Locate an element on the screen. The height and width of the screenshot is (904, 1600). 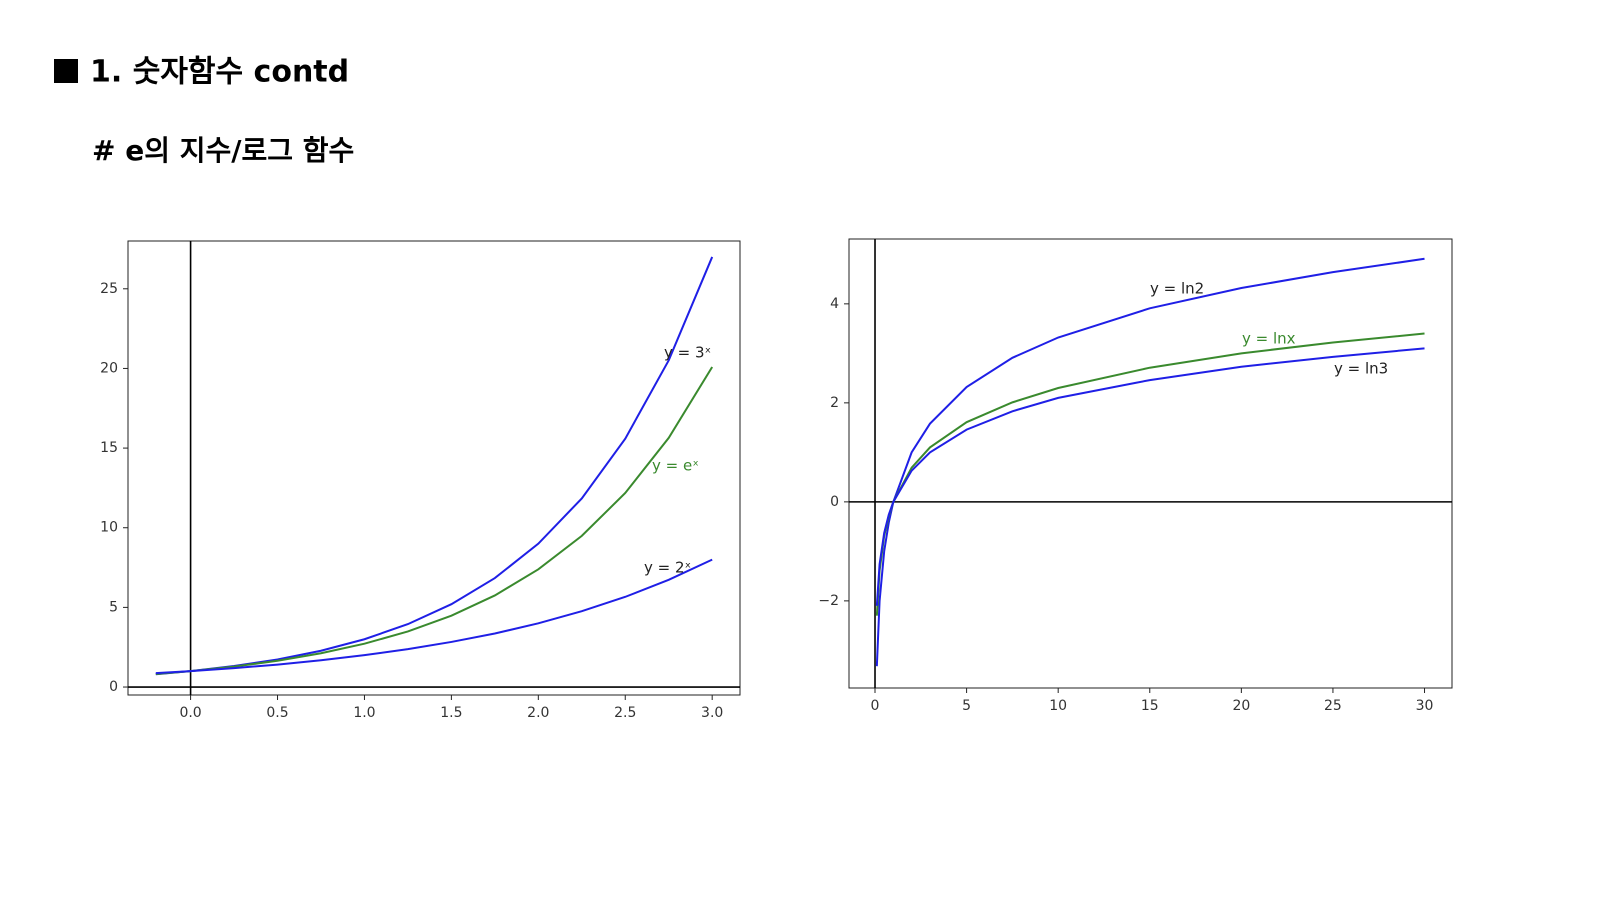
x-tick-label: 5 is located at coordinates (966, 706).